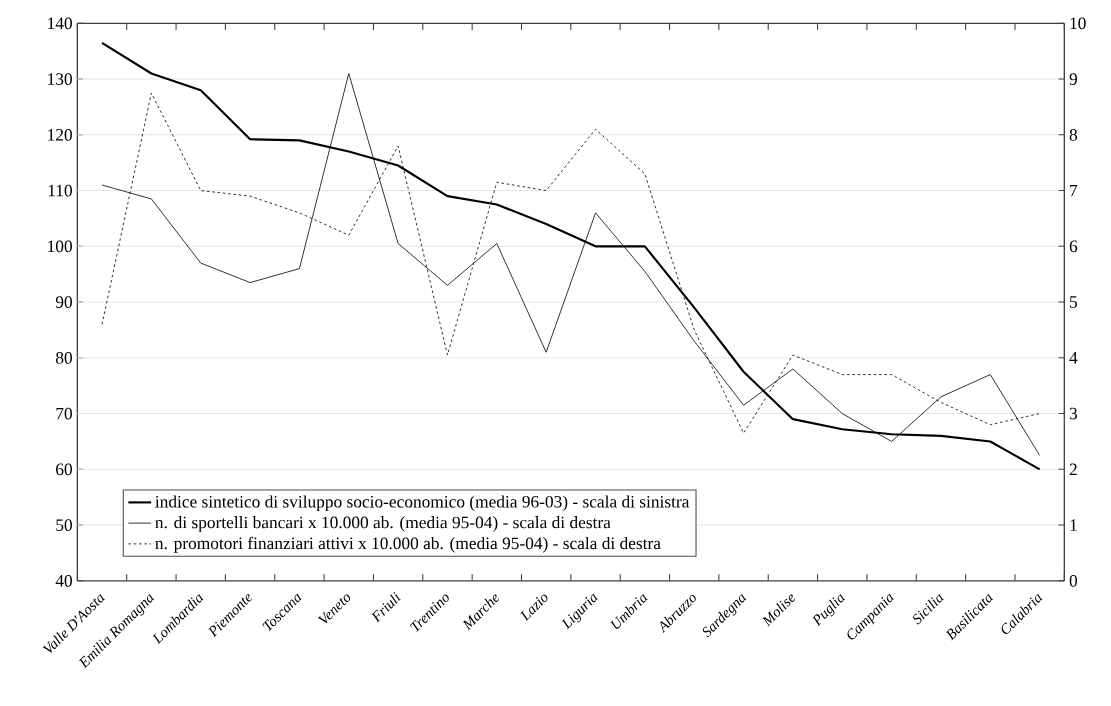  Describe the element at coordinates (64, 525) in the screenshot. I see `y-tick-label: 50` at that location.